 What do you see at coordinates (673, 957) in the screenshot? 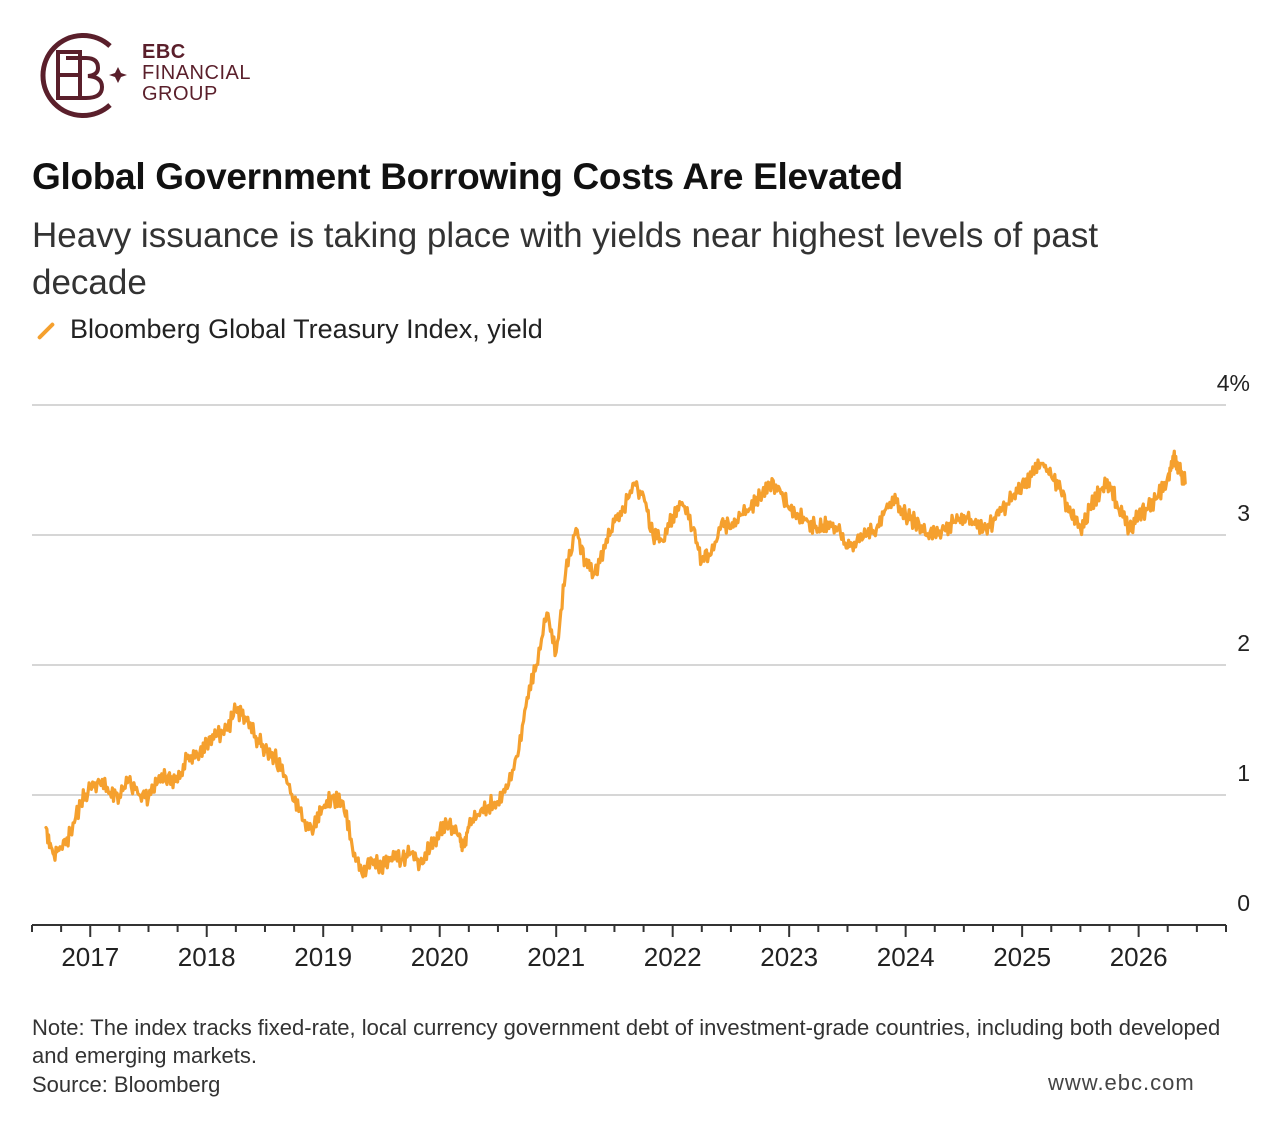
I see `x-tick-label: 2022` at bounding box center [673, 957].